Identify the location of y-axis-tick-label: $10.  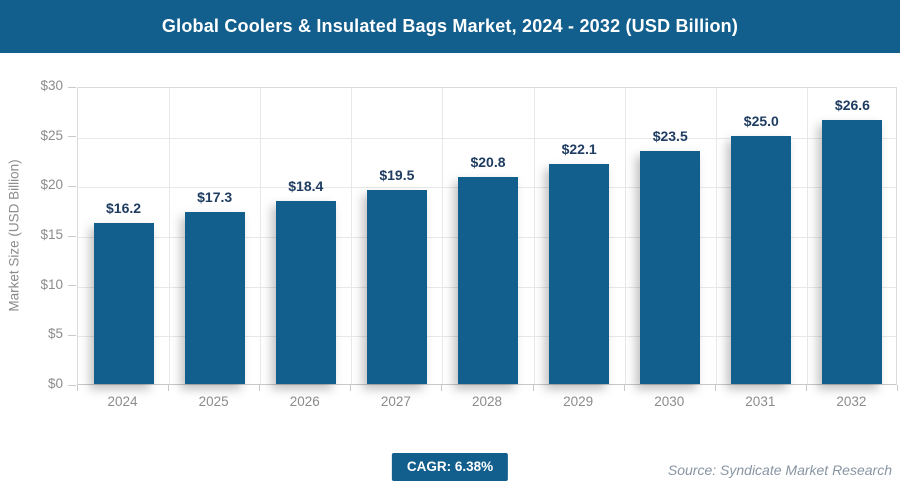
(51, 284).